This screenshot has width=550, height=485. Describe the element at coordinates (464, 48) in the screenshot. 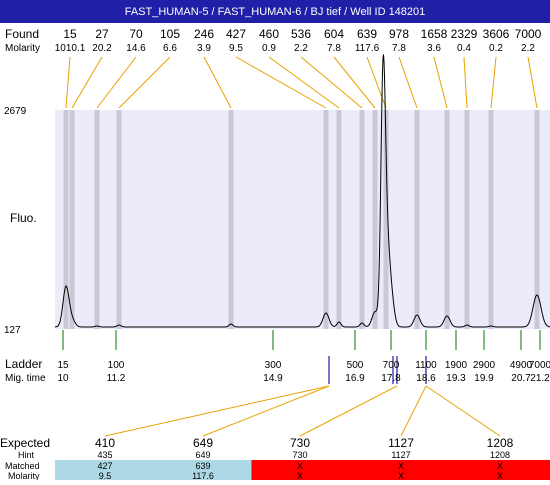

I see `found-molarity-label: 0.4` at that location.